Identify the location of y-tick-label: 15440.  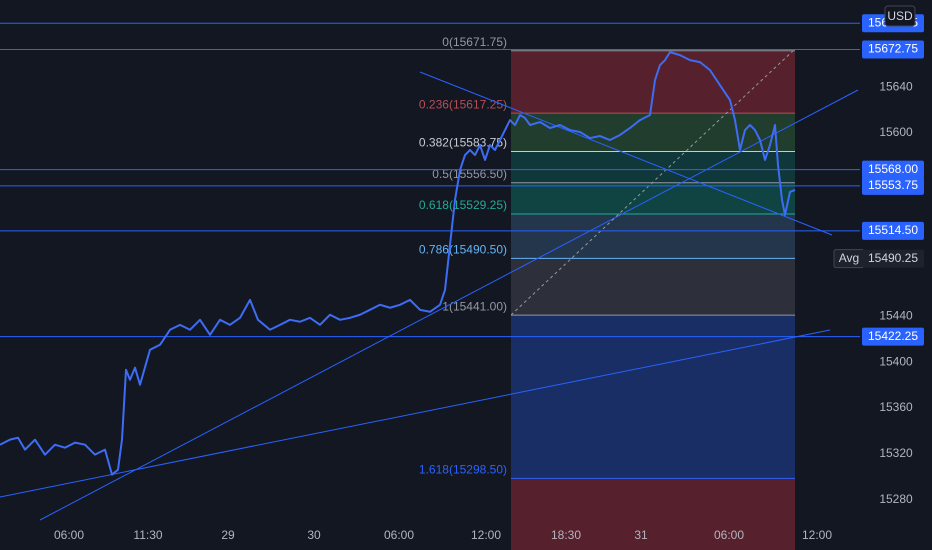
(896, 315).